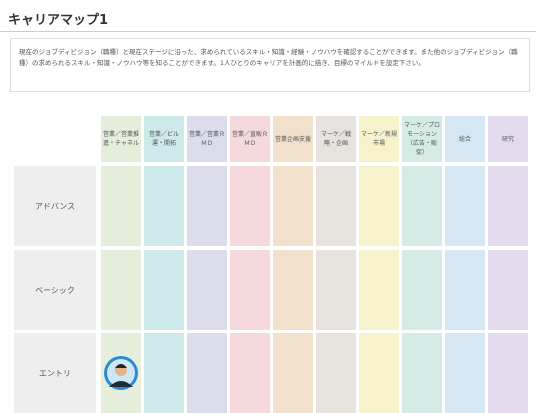 Image resolution: width=536 pixels, height=413 pixels. What do you see at coordinates (379, 139) in the screenshot?
I see `column-header: マーケ／新規市場` at bounding box center [379, 139].